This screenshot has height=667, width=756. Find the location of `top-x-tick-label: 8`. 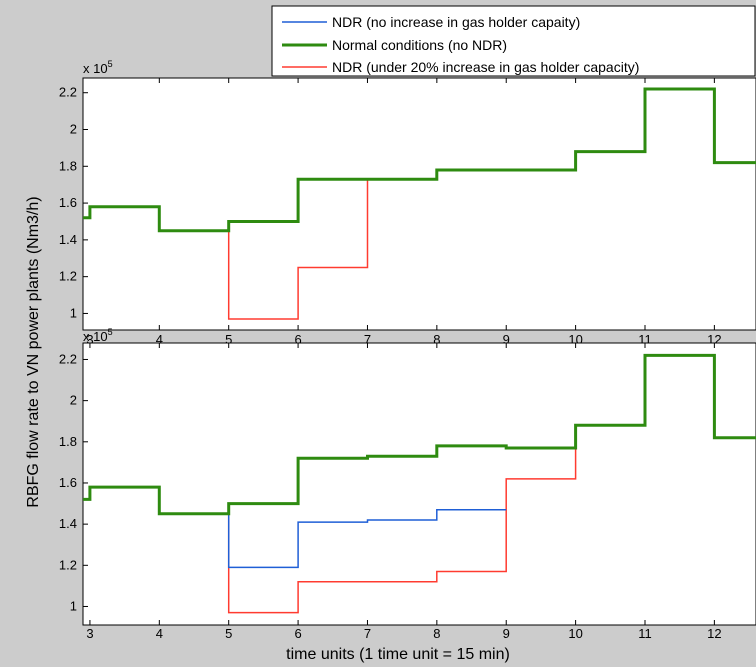

top-x-tick-label: 8 is located at coordinates (436, 339).